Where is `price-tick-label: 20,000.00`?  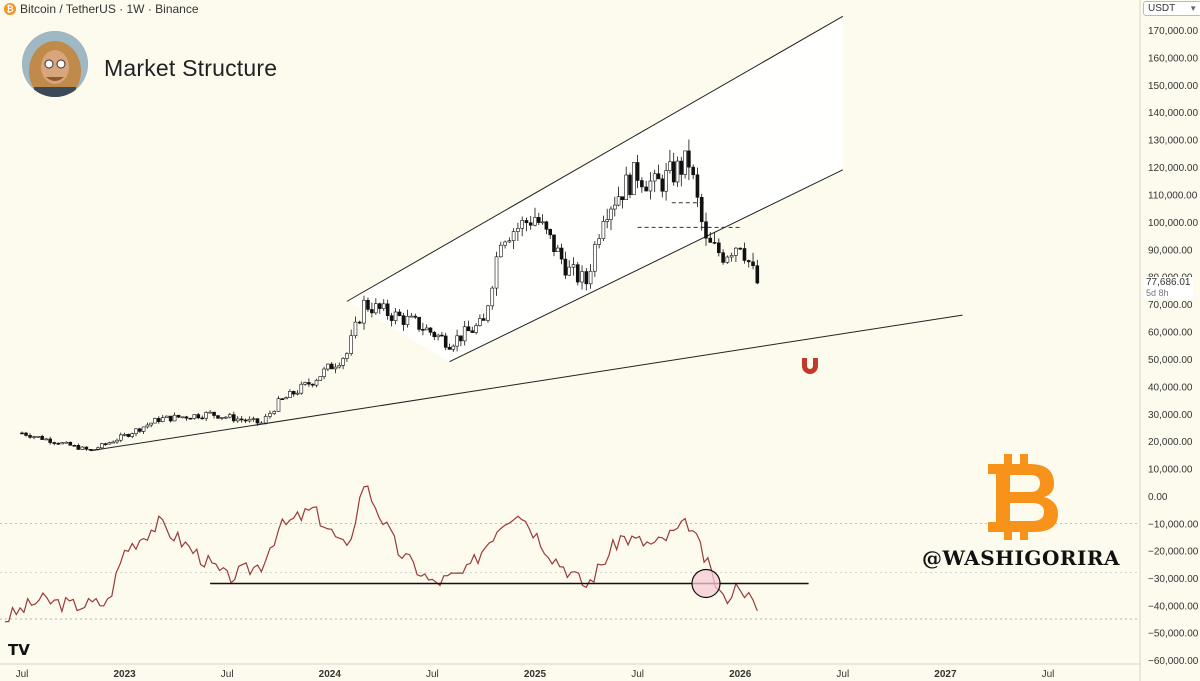
price-tick-label: 20,000.00 is located at coordinates (1170, 442).